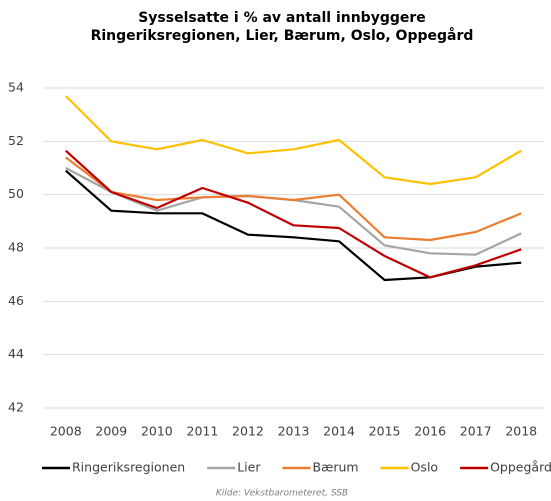 The height and width of the screenshot is (501, 551). What do you see at coordinates (336, 467) in the screenshot?
I see `legend-label: Bærum` at bounding box center [336, 467].